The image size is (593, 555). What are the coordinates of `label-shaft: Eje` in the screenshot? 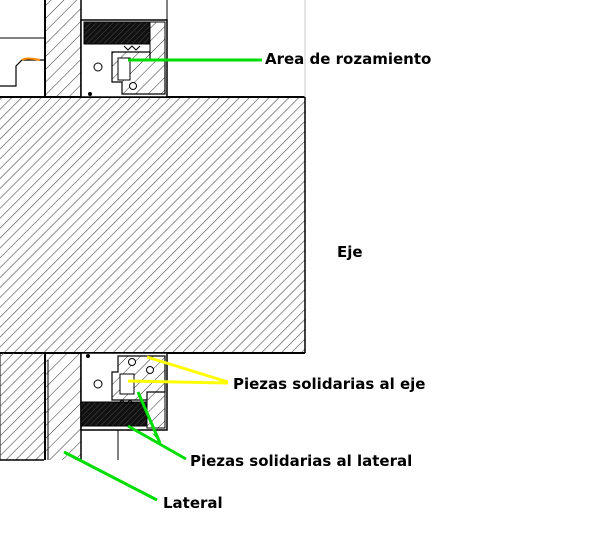 It's located at (350, 252).